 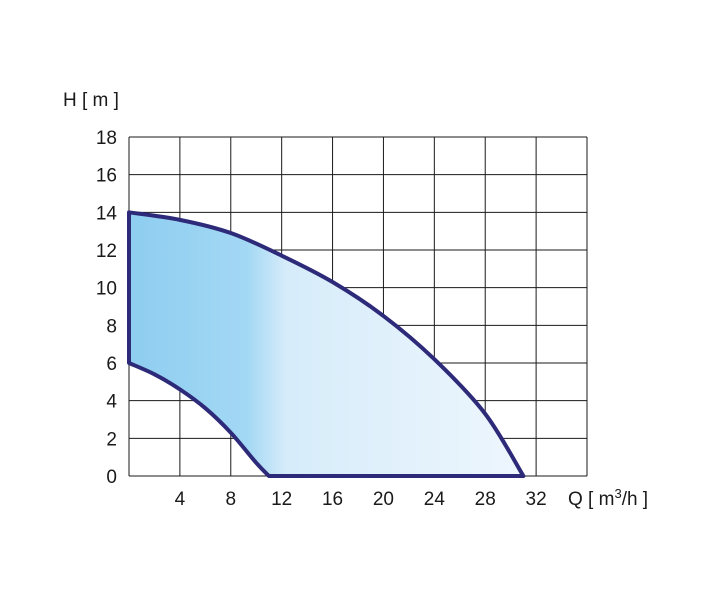 I want to click on y-tick-label: 0, so click(x=111, y=477).